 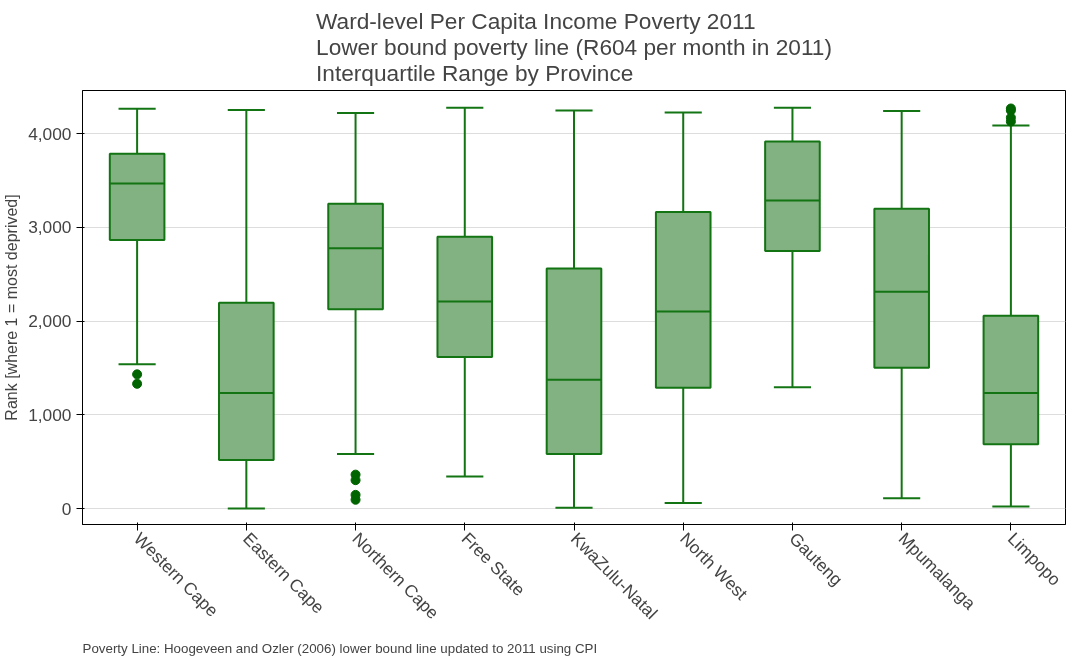 I want to click on y-tick-label: 3,000, so click(x=50, y=227).